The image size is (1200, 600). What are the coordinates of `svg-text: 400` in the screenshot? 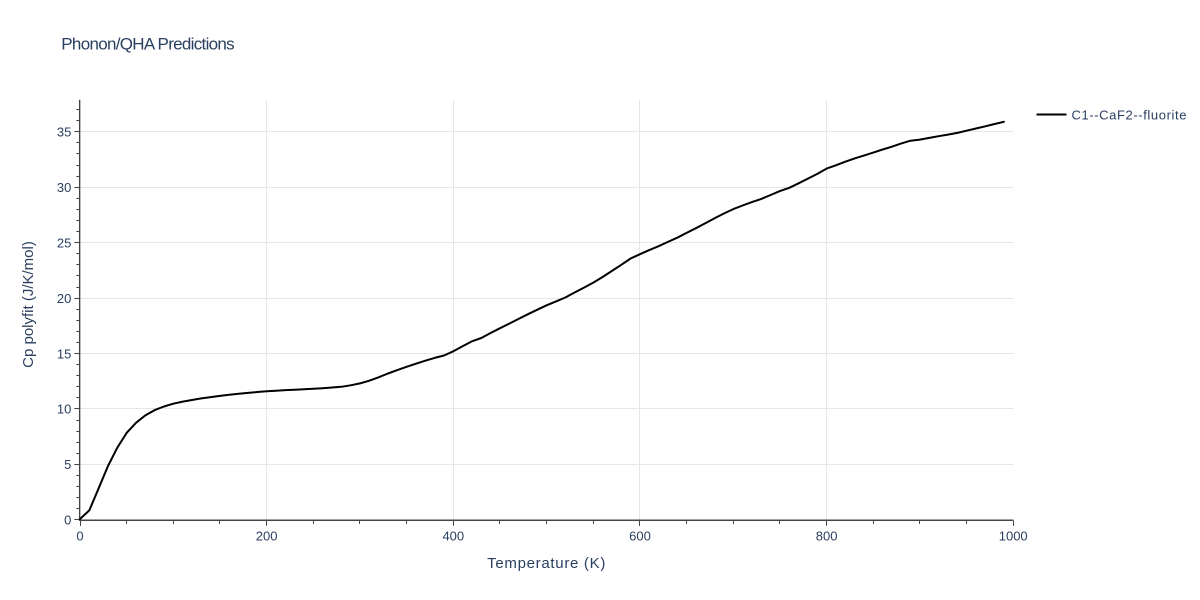 It's located at (453, 535).